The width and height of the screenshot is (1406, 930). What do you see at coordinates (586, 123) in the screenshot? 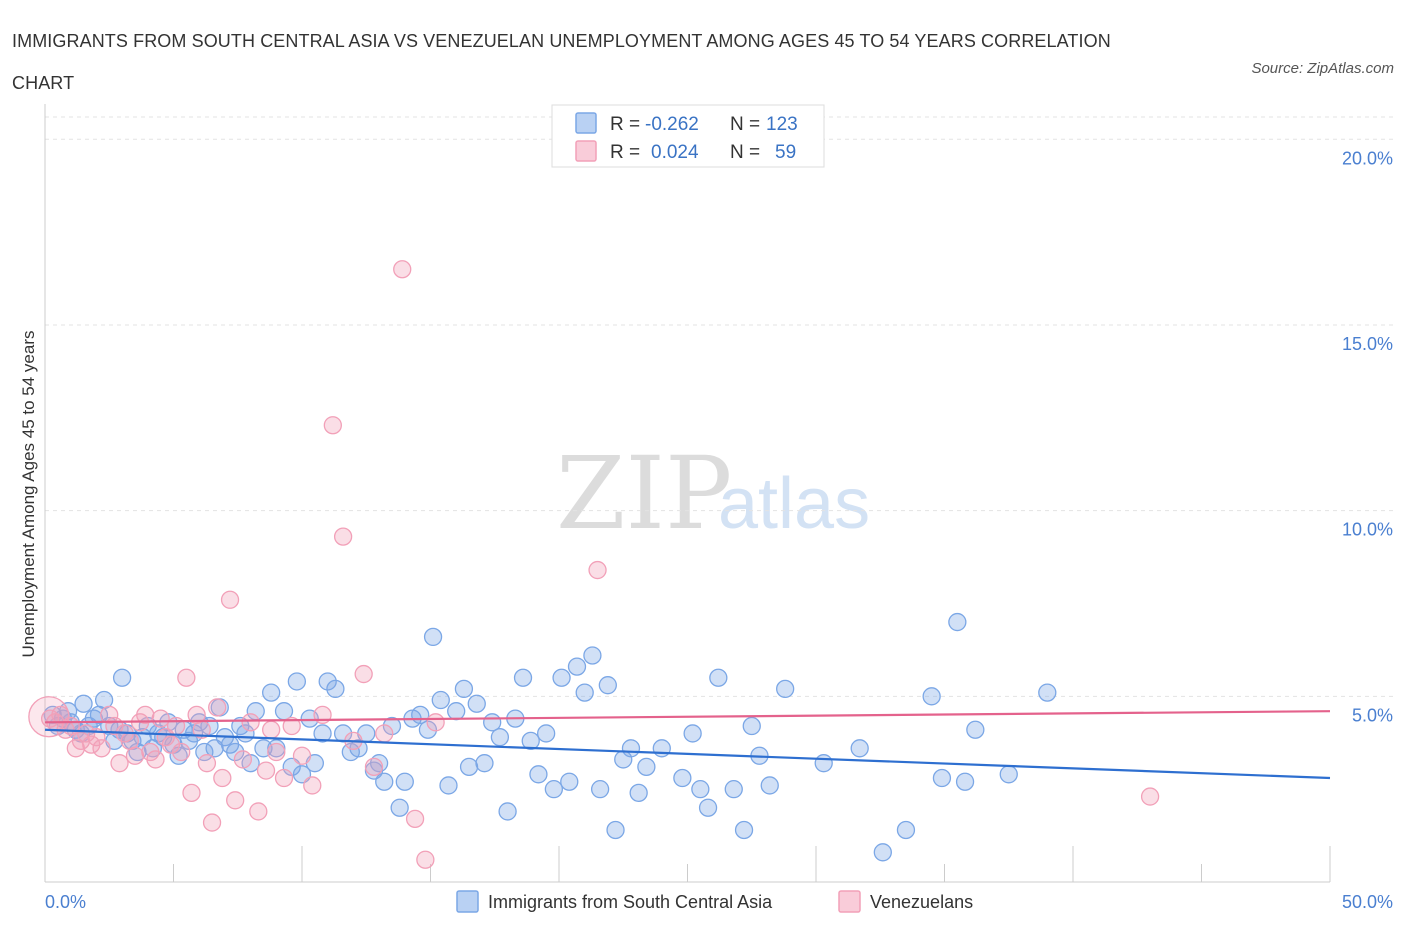
I see `stats-swatch-blue` at bounding box center [586, 123].